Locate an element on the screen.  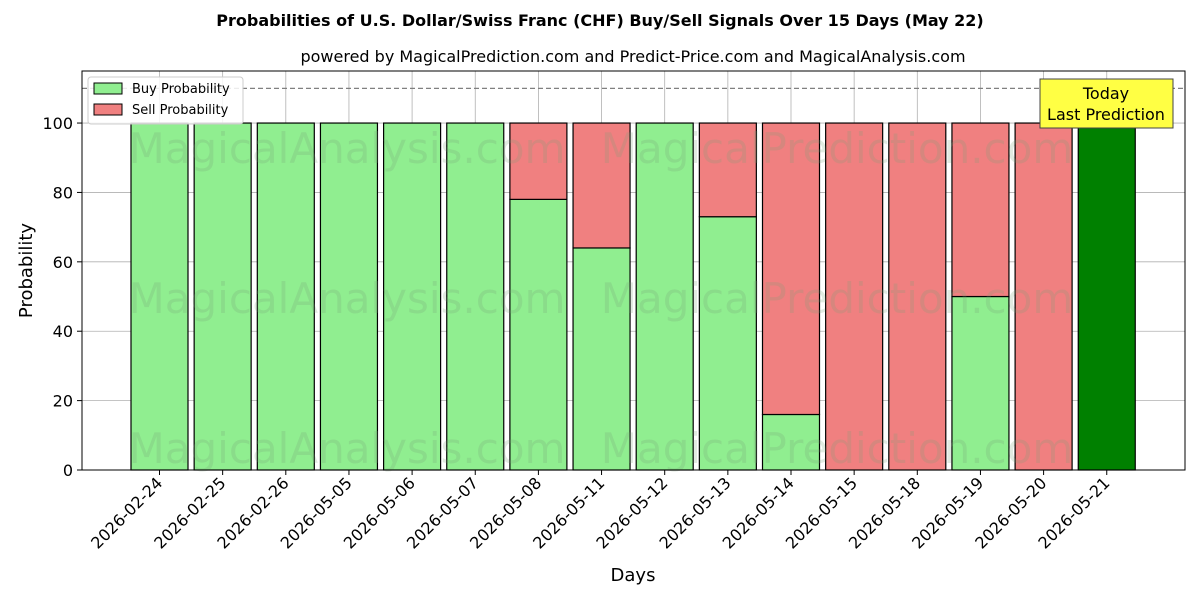
x-axis-label: Days is located at coordinates (633, 575).